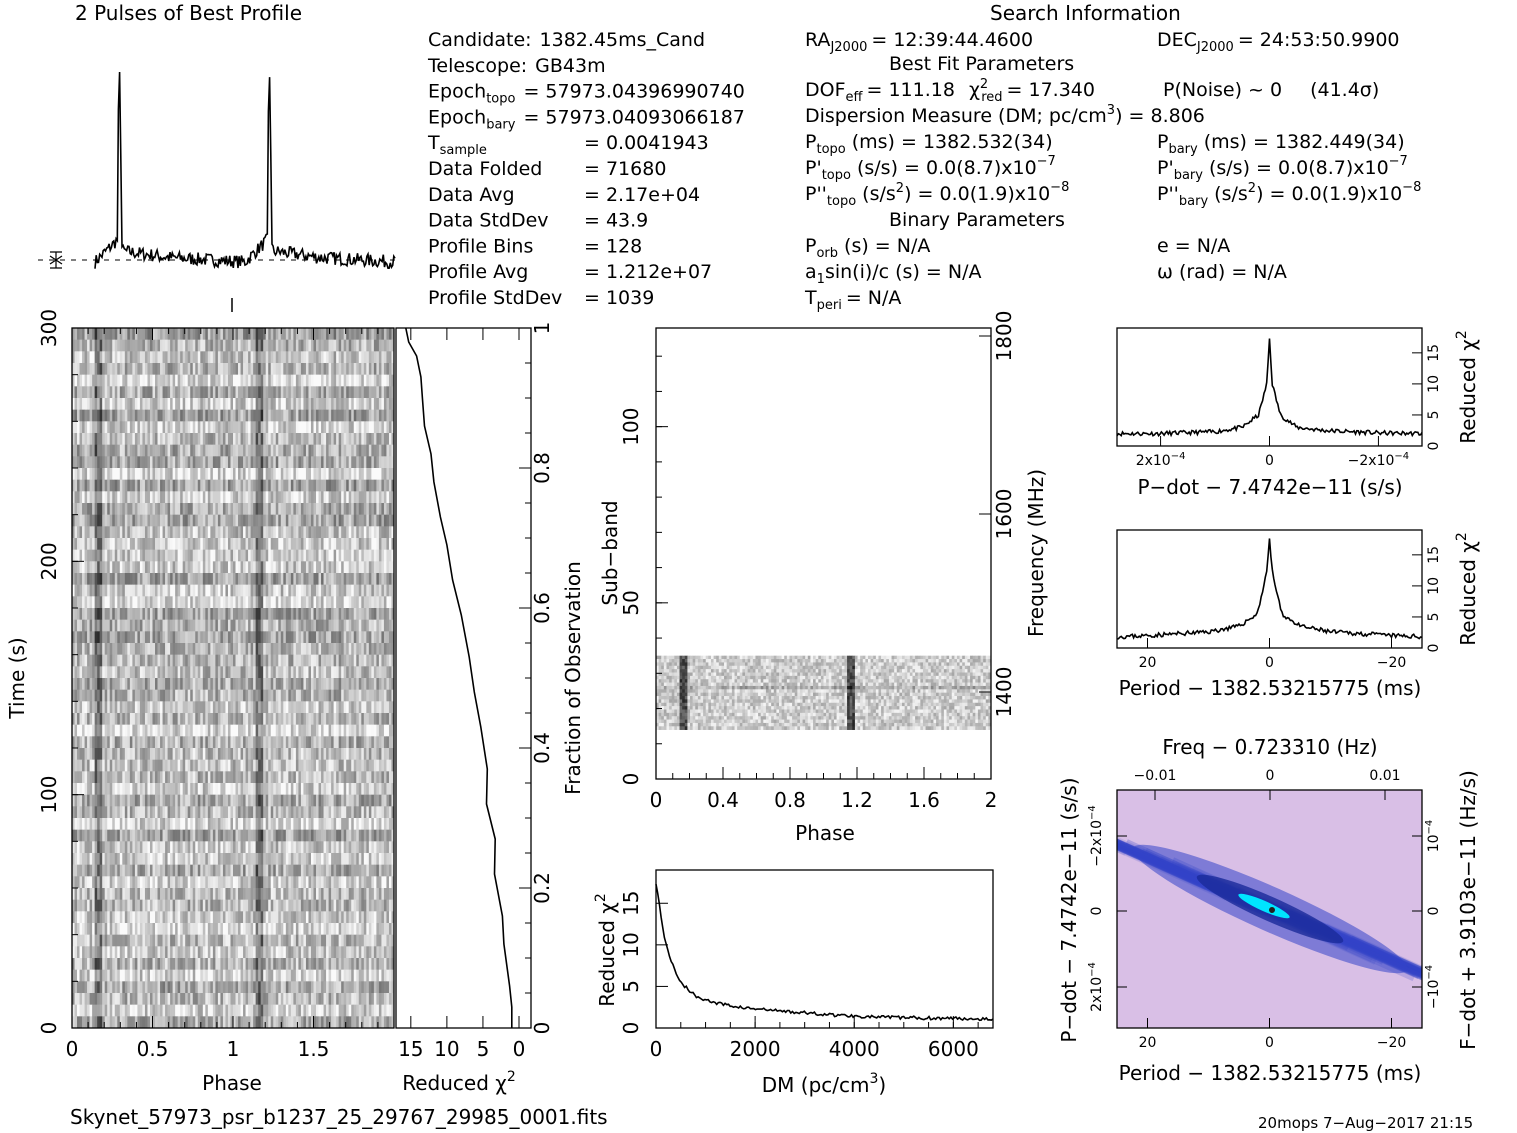 The image size is (1517, 1133). I want to click on a1-line: a1sin(i)/c (s) = N/A, so click(893, 274).